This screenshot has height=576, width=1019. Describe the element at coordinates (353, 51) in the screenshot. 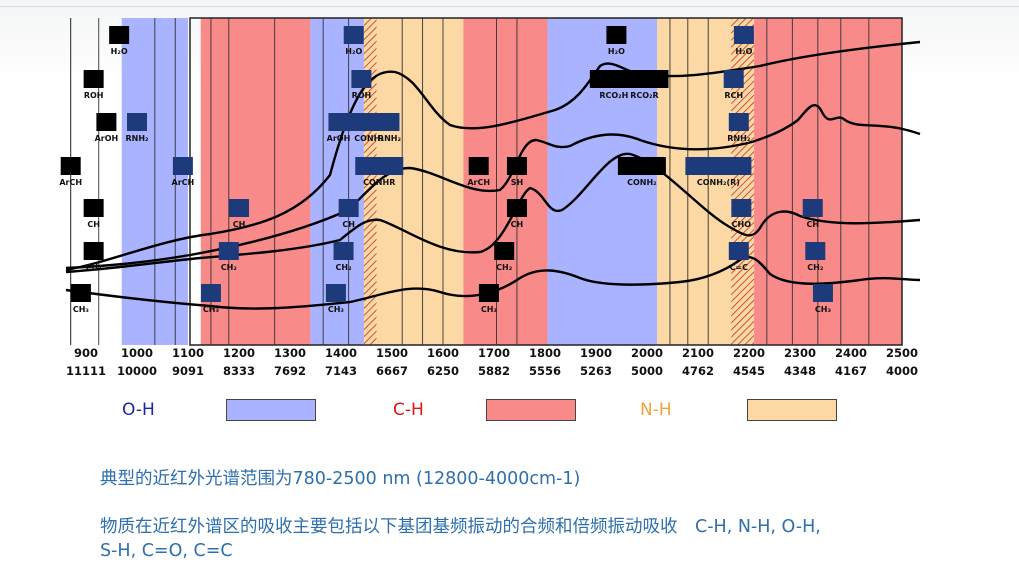

I see `peak-label-12: H₂O` at that location.